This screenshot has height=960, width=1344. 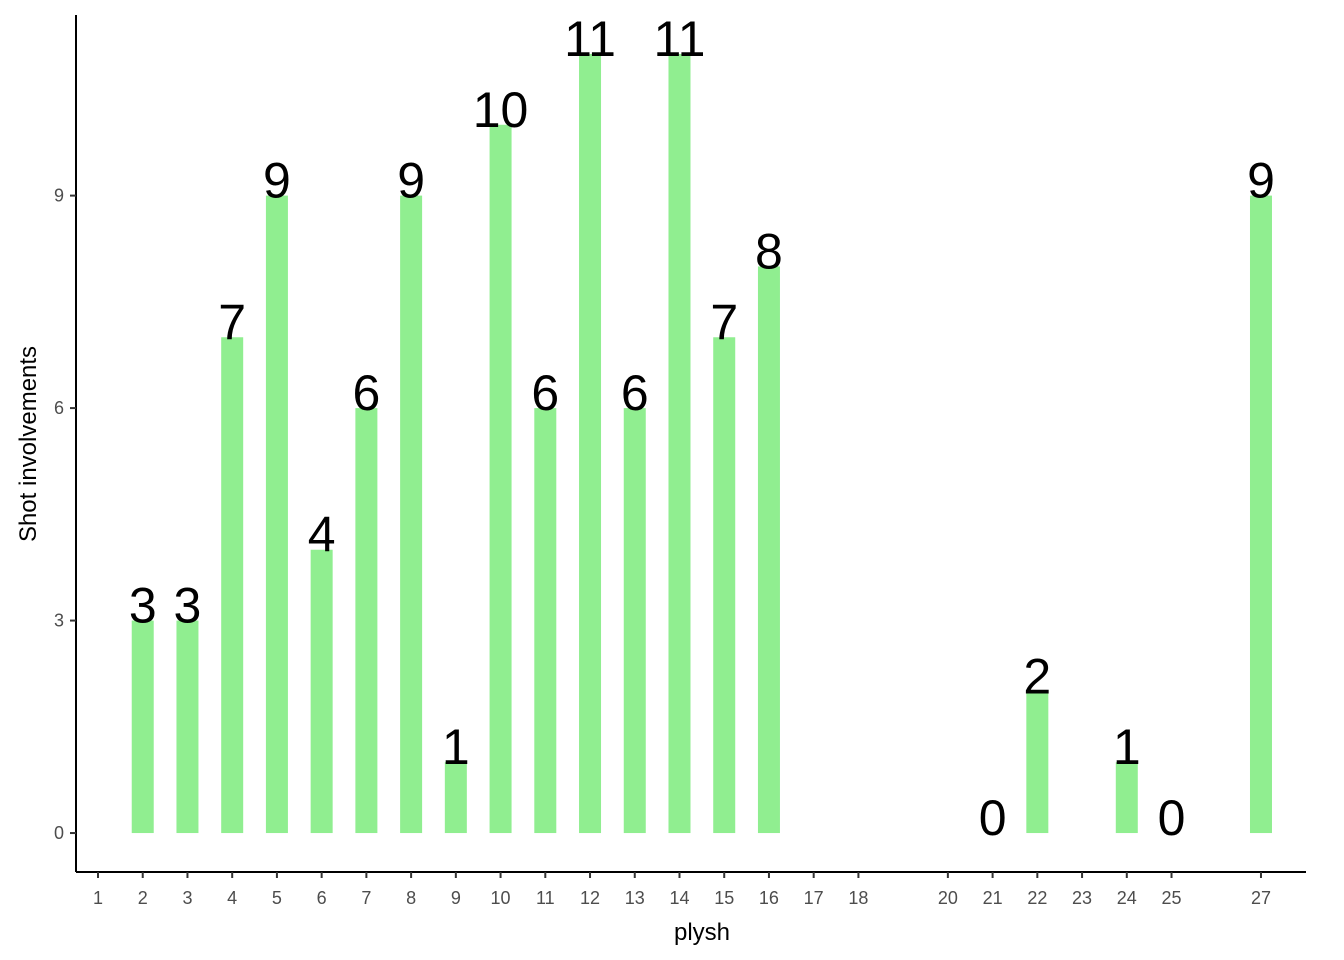 What do you see at coordinates (769, 251) in the screenshot?
I see `value-label: 8` at bounding box center [769, 251].